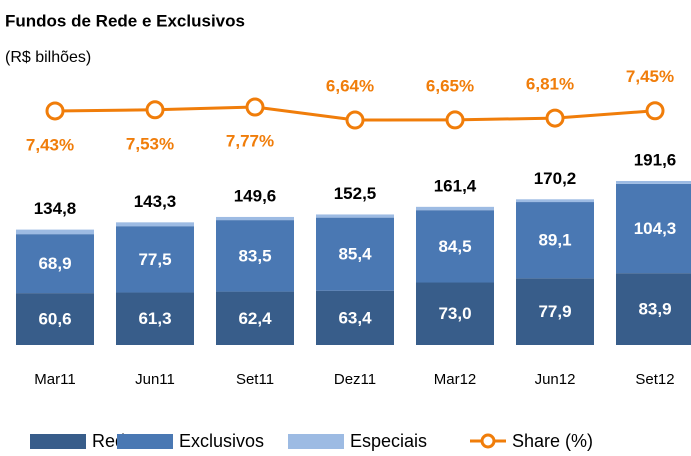  Describe the element at coordinates (654, 379) in the screenshot. I see `x-tick-label: Set12` at that location.